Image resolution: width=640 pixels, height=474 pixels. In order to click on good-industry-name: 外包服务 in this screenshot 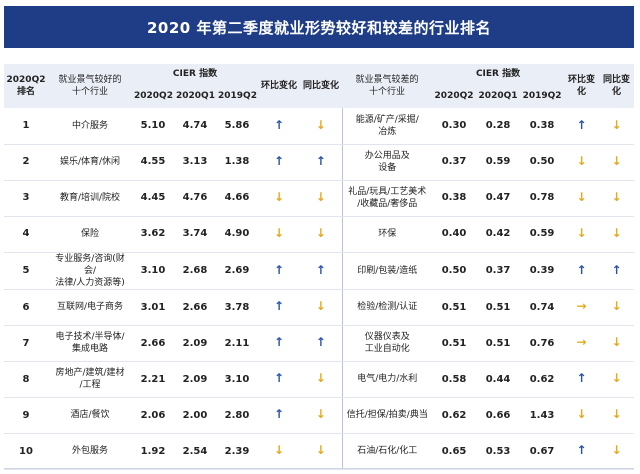, I will do `click(90, 451)`.